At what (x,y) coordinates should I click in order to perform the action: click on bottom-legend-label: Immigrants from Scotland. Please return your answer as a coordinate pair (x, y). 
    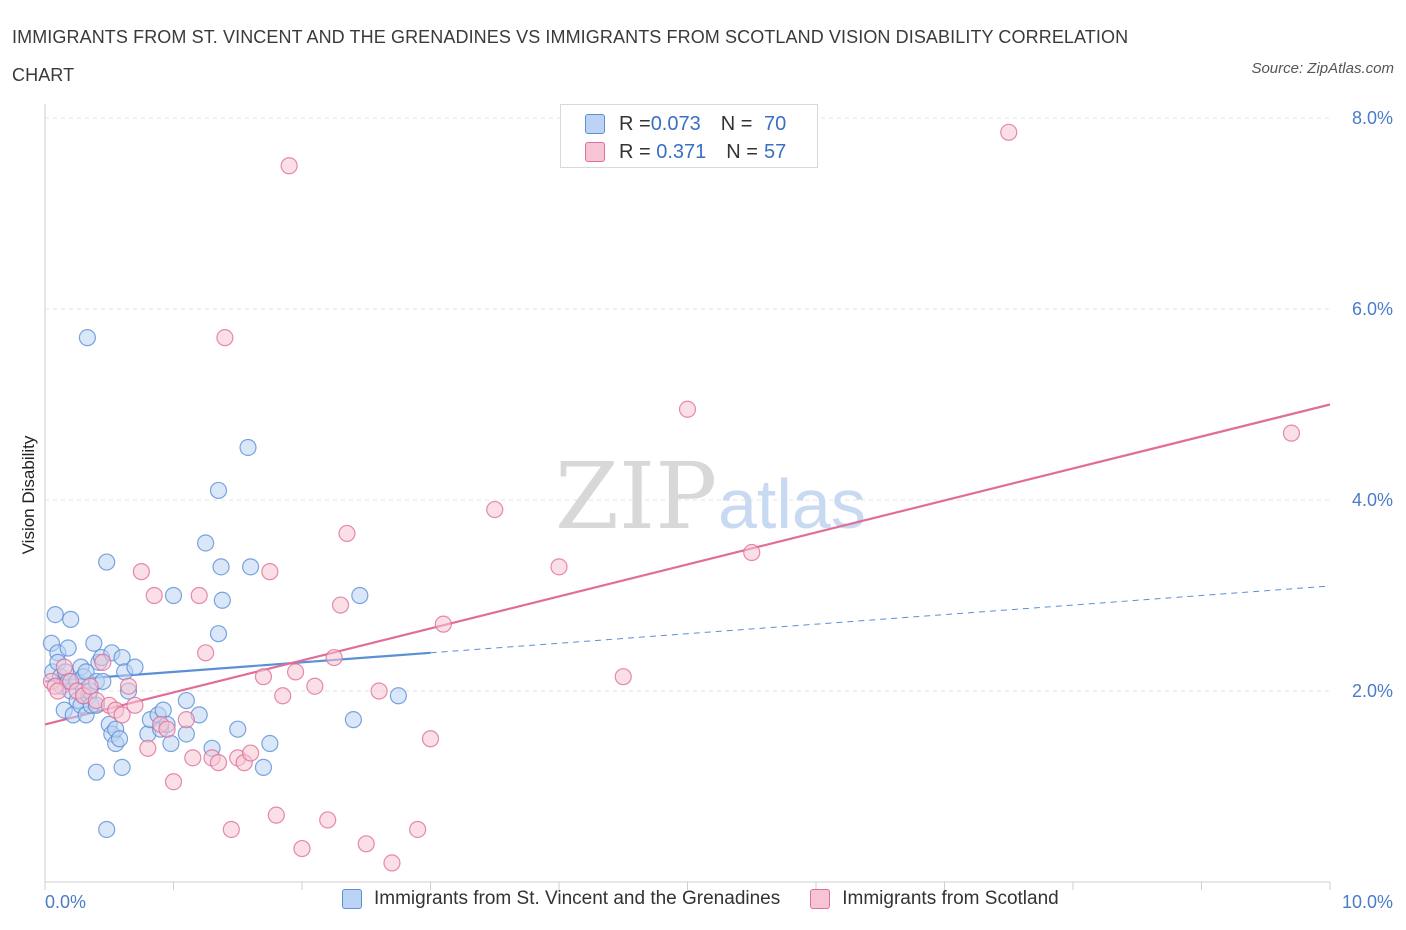
    Looking at the image, I should click on (950, 898).